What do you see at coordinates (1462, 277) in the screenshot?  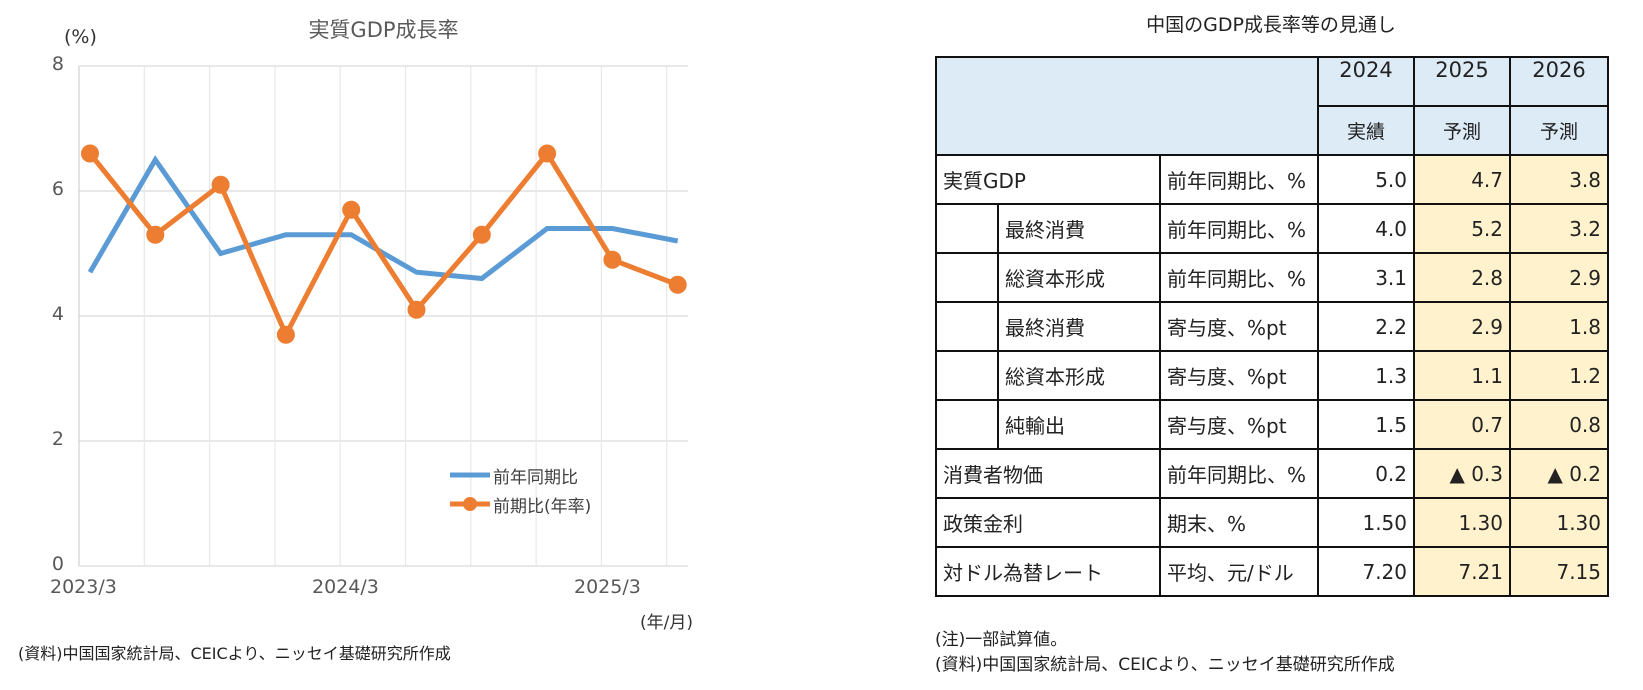 I see `value-2025: 2.8` at bounding box center [1462, 277].